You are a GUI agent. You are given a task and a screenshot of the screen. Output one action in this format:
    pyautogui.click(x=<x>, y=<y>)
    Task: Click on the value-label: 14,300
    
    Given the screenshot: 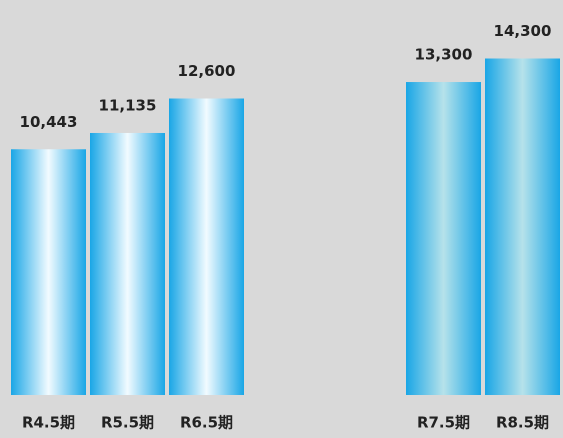 What is the action you would take?
    pyautogui.click(x=523, y=31)
    